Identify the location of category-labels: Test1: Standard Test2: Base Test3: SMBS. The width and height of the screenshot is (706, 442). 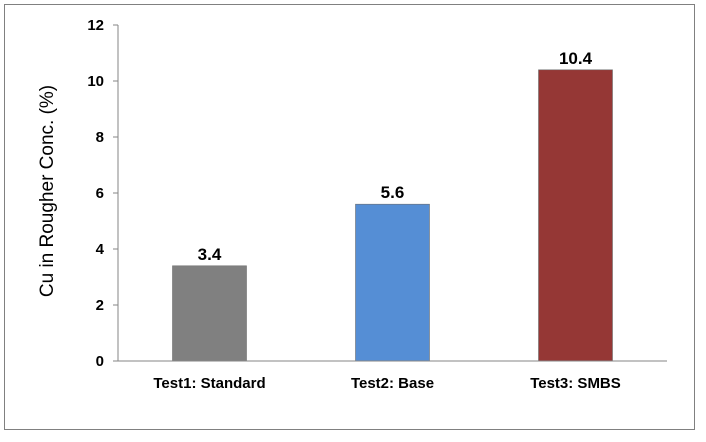
(386, 383).